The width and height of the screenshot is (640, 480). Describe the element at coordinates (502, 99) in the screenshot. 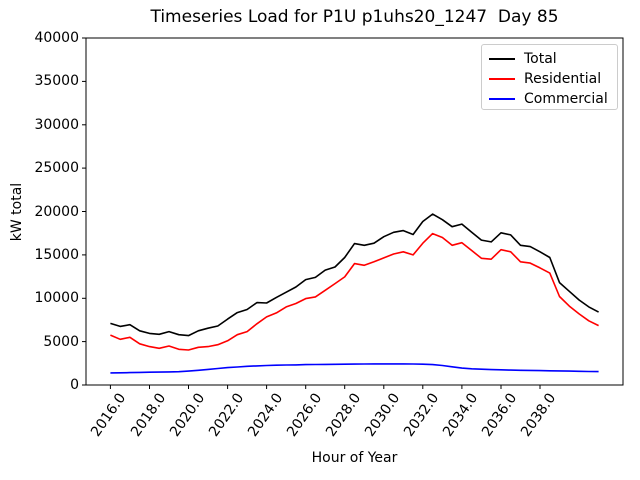

I see `commercial-line-swatch` at that location.